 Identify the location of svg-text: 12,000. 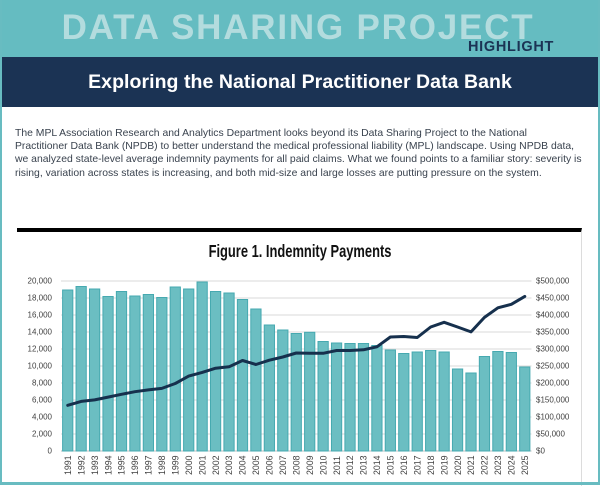
(40, 349).